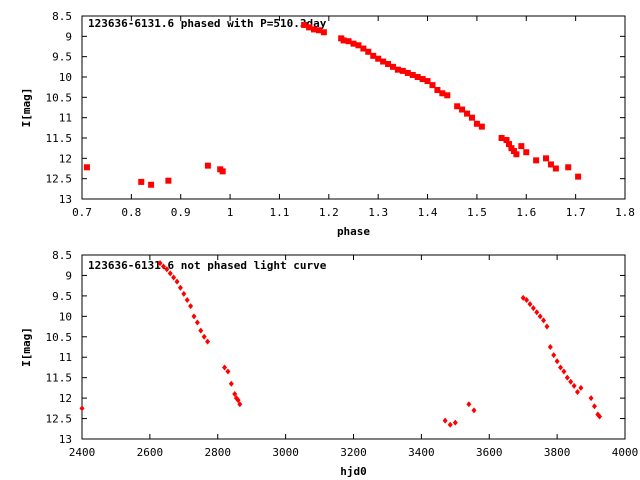 This screenshot has height=480, width=640. I want to click on x-tick-label: 3000, so click(285, 452).